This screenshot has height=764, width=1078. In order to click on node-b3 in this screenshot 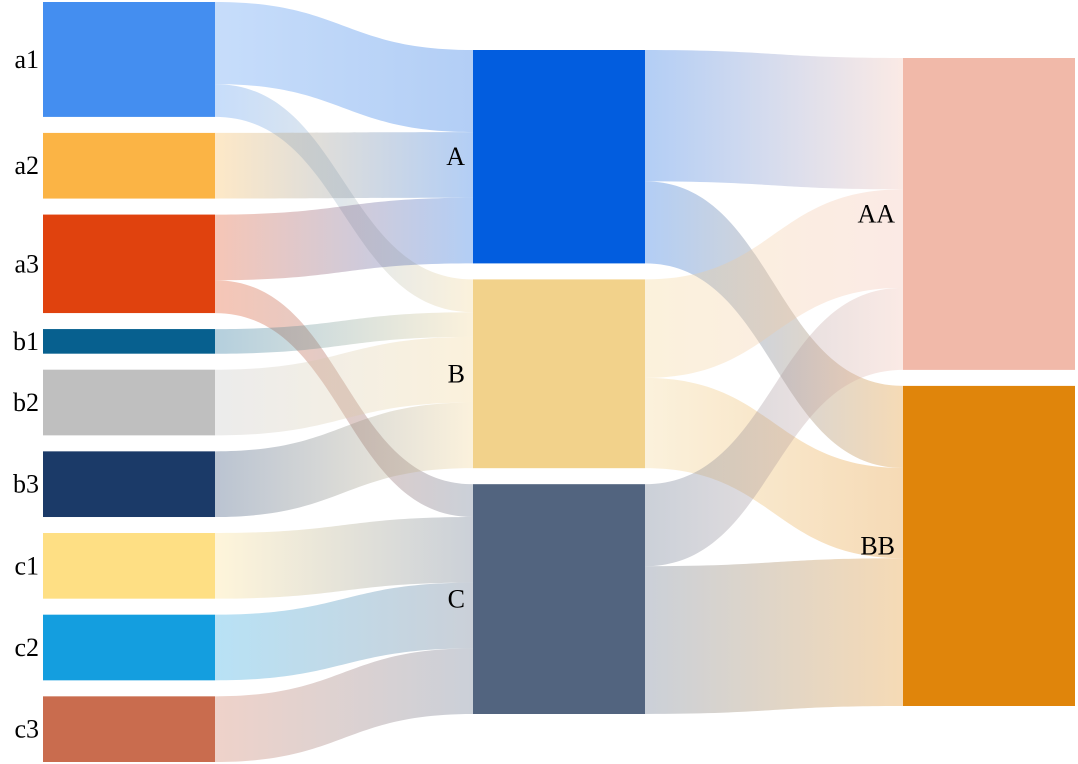, I will do `click(129, 484)`.